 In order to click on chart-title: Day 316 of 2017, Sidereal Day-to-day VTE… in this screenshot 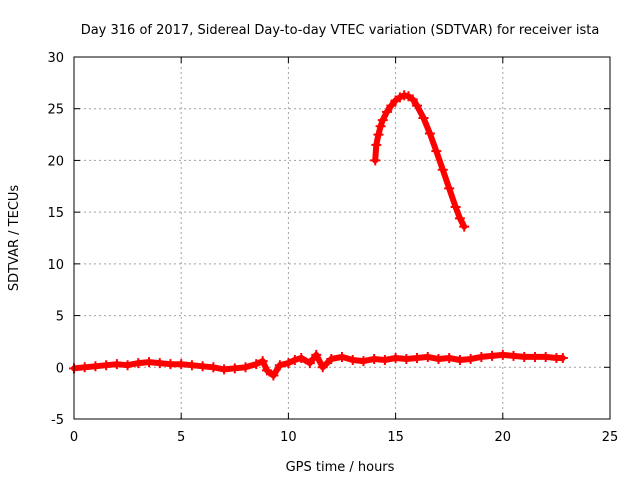, I will do `click(340, 30)`.